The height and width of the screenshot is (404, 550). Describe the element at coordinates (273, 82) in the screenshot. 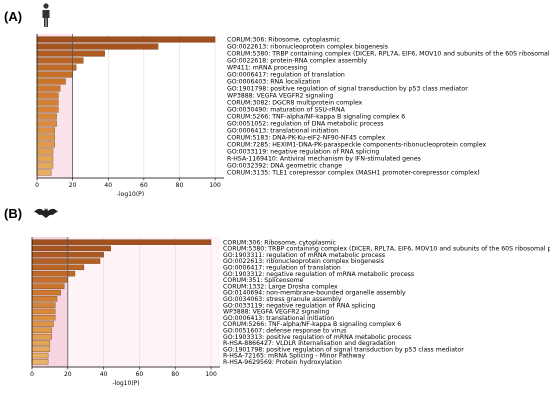

I see `term-label: GO:0006403: RNA localization` at that location.